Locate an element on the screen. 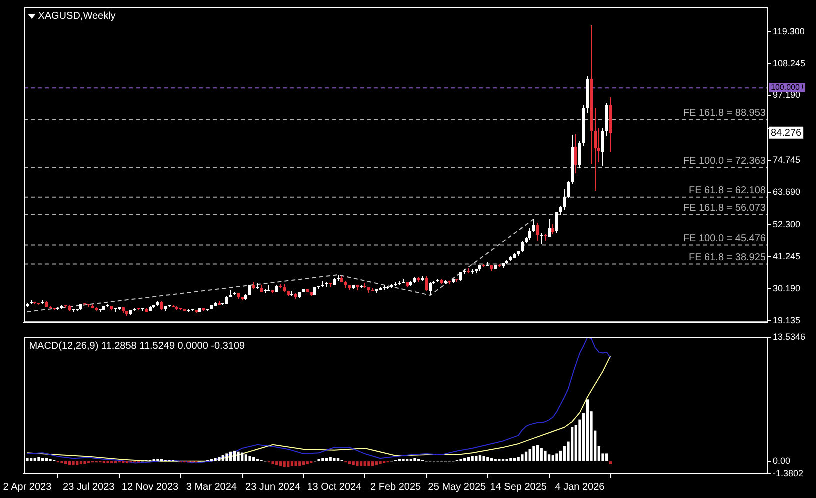  ref-line-label: FE 61.8 = 62.108 is located at coordinates (727, 191).